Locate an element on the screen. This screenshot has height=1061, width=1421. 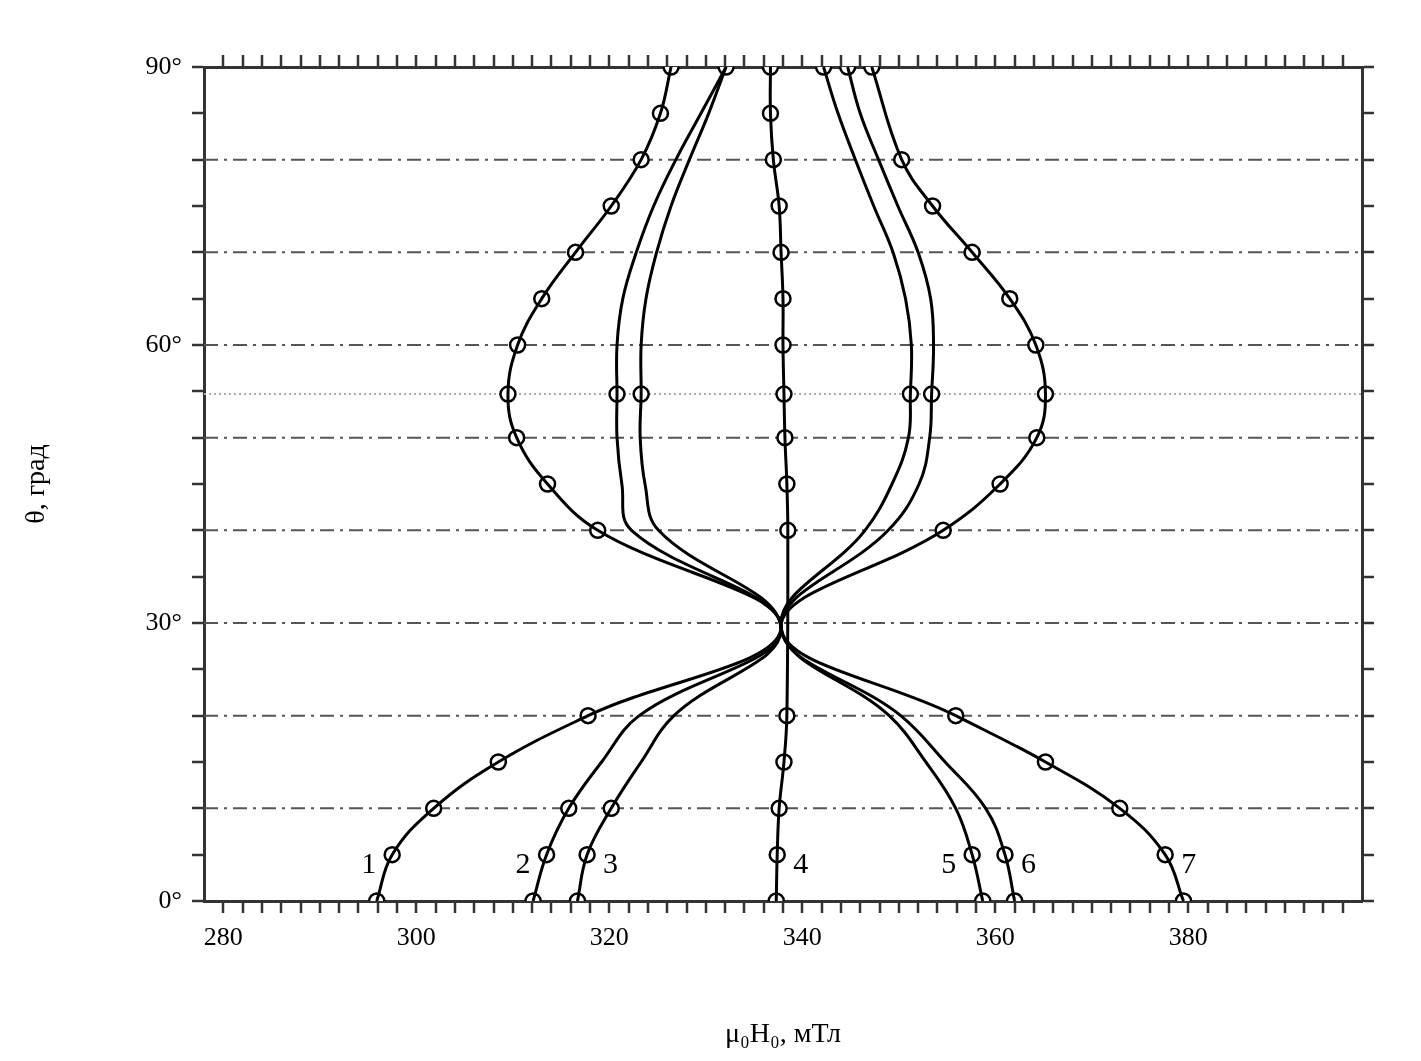
y-tick-label: 60° is located at coordinates (163, 343).